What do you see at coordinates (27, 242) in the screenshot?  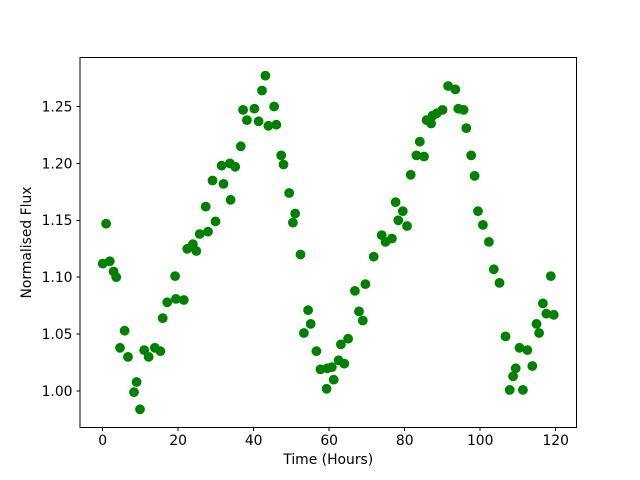 I see `y-axis-label: Normalised Flux` at bounding box center [27, 242].